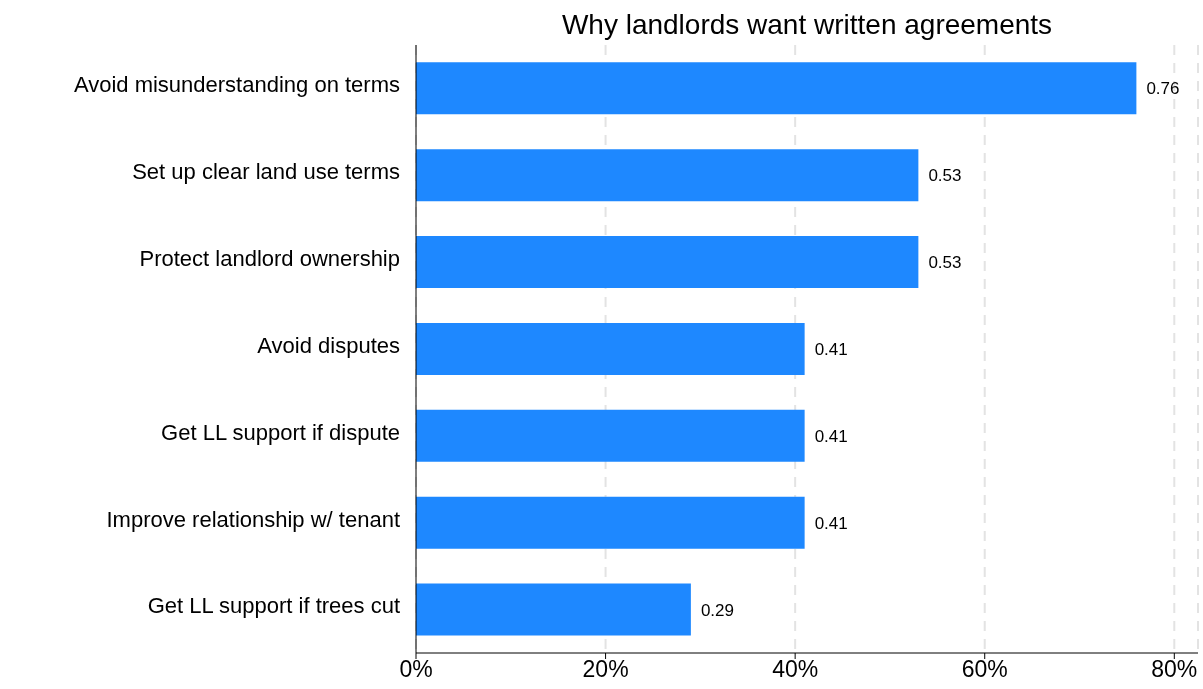 The image size is (1203, 689). What do you see at coordinates (266, 172) in the screenshot?
I see `y-tick-label: Set up clear land use terms` at bounding box center [266, 172].